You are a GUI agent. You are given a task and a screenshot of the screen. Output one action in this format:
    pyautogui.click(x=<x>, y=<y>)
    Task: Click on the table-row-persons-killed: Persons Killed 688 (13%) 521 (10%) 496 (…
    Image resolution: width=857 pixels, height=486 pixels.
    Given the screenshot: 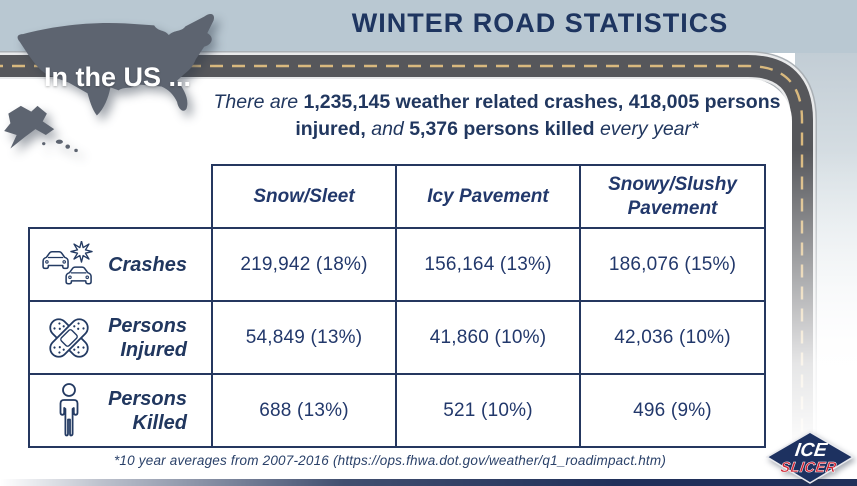 What is the action you would take?
    pyautogui.click(x=397, y=410)
    